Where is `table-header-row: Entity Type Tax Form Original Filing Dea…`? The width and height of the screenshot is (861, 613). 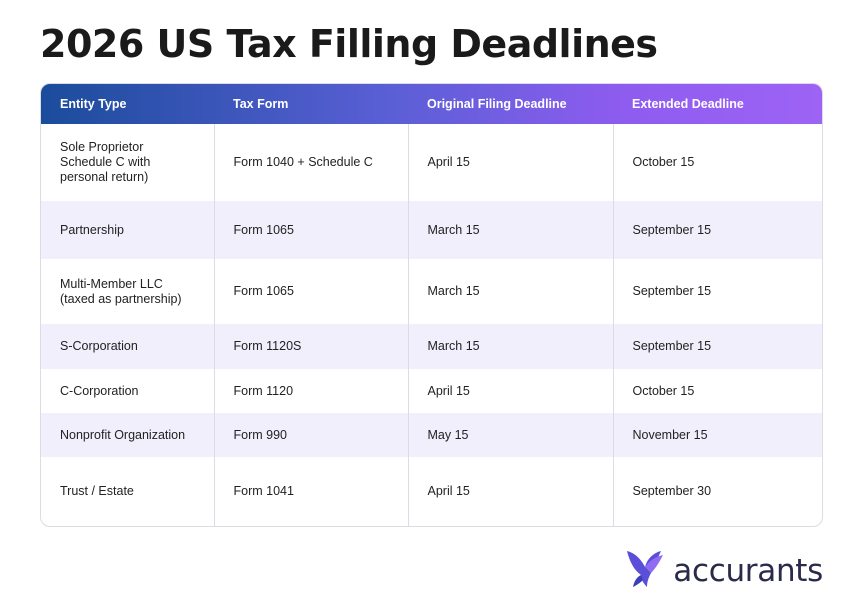
table-header-row: Entity Type Tax Form Original Filing Dea… is located at coordinates (431, 104).